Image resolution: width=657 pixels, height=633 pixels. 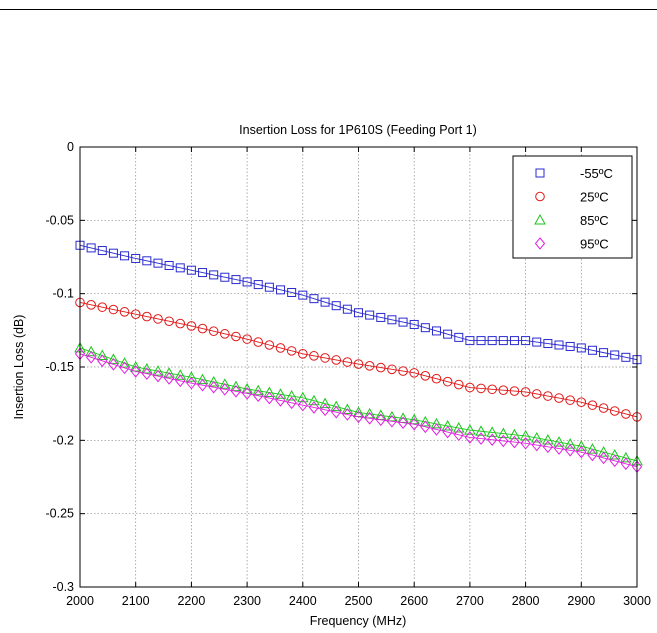 What do you see at coordinates (359, 601) in the screenshot?
I see `x-tick-label: 2500` at bounding box center [359, 601].